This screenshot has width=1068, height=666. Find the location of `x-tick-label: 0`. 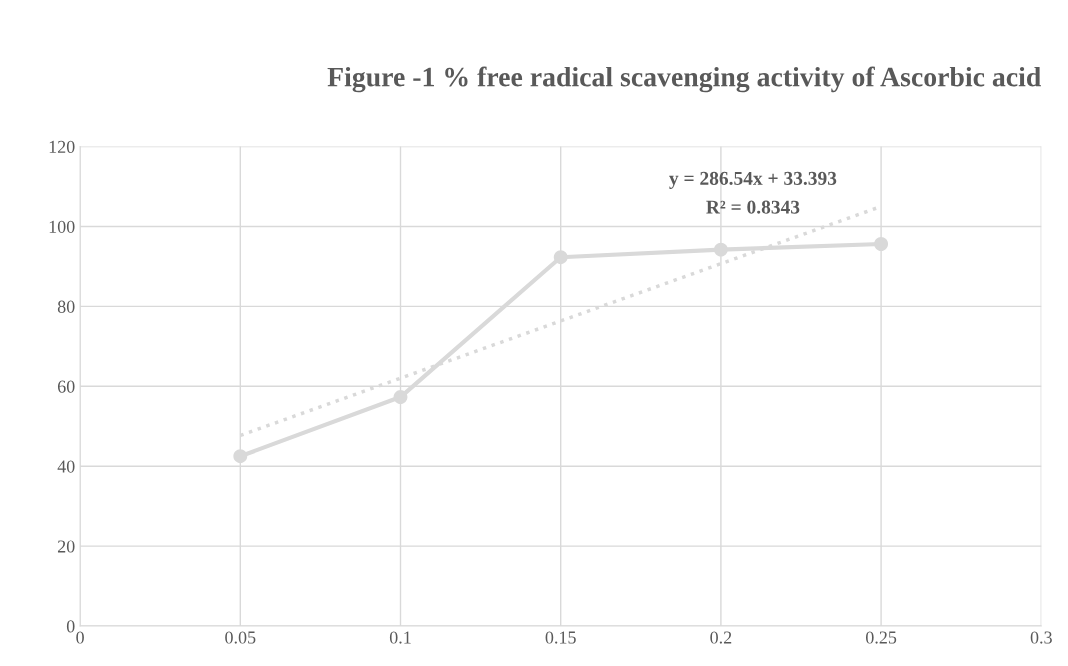

x-tick-label: 0 is located at coordinates (80, 637).